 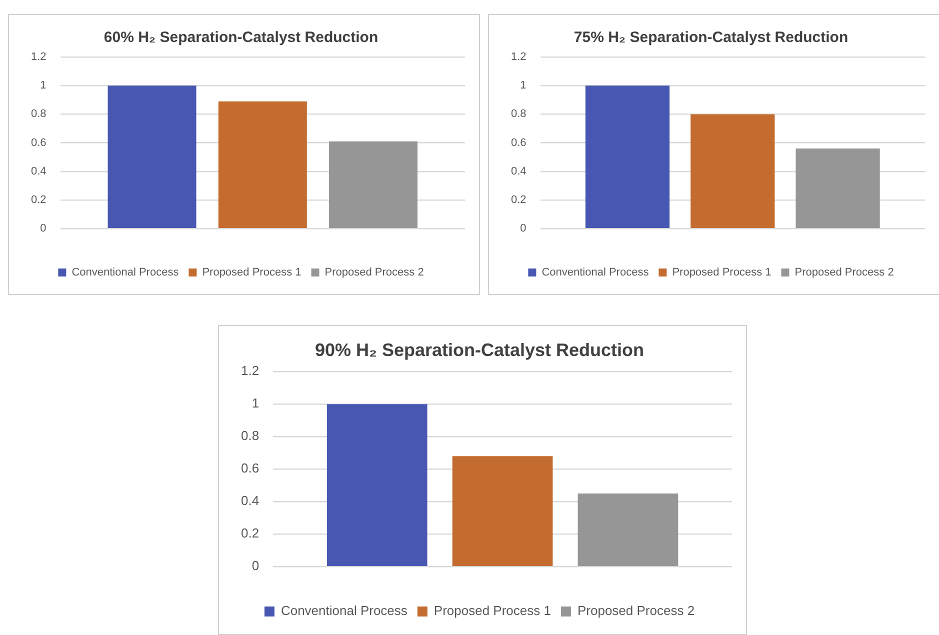 I want to click on chart-title: 60% H₂ Separation-Catalyst Reduction, so click(x=241, y=37).